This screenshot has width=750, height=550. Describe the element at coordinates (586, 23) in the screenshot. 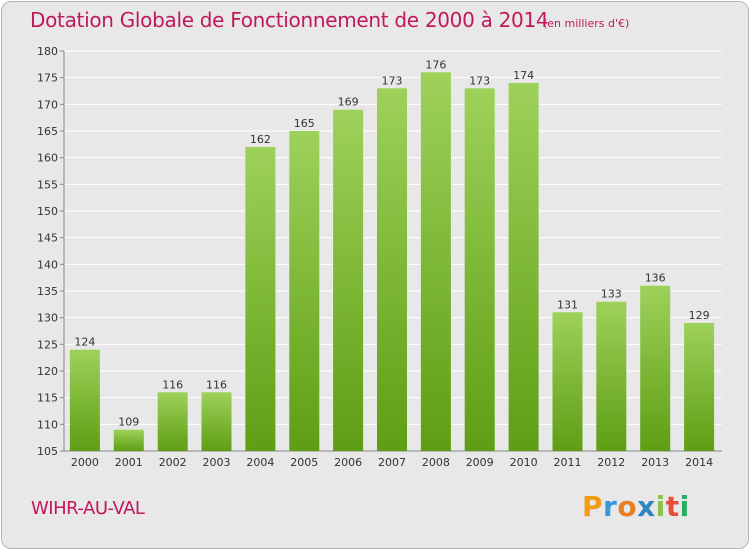

I see `chart-subtitle: (en milliers d'€)` at that location.